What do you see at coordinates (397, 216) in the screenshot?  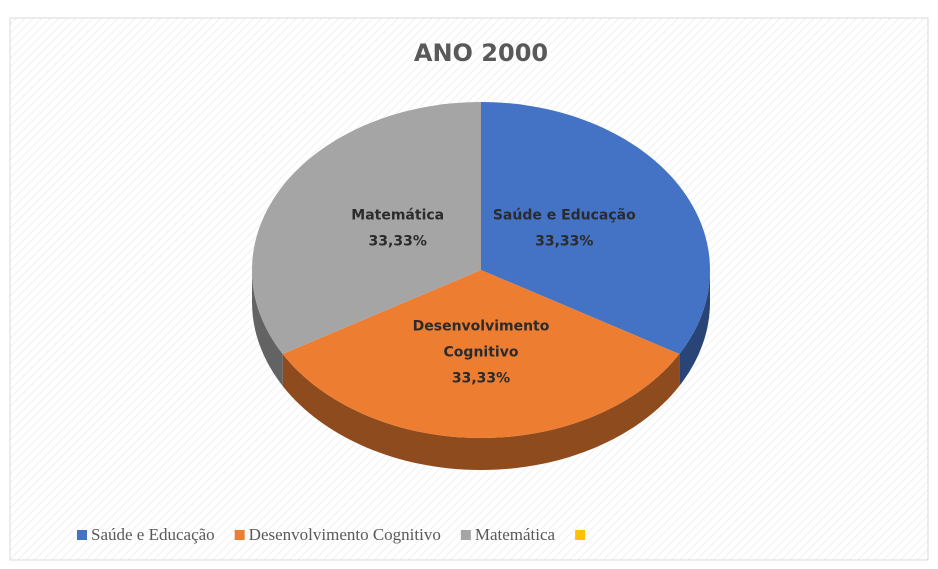 I see `data-label-name: Matemática` at bounding box center [397, 216].